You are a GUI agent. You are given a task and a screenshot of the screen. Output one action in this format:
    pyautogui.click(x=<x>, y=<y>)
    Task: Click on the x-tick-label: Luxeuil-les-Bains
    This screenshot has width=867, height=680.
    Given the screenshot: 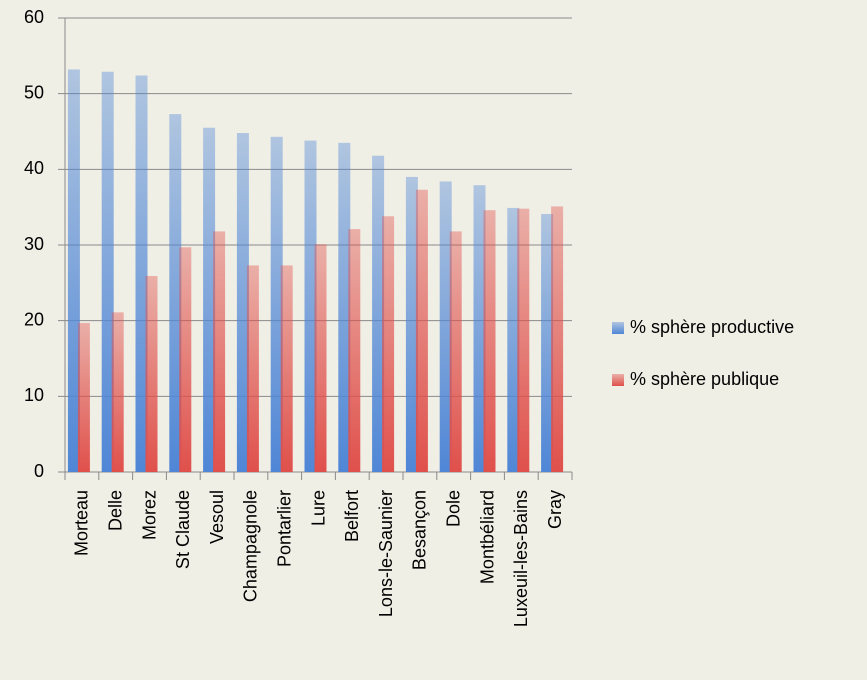 What is the action you would take?
    pyautogui.click(x=521, y=558)
    